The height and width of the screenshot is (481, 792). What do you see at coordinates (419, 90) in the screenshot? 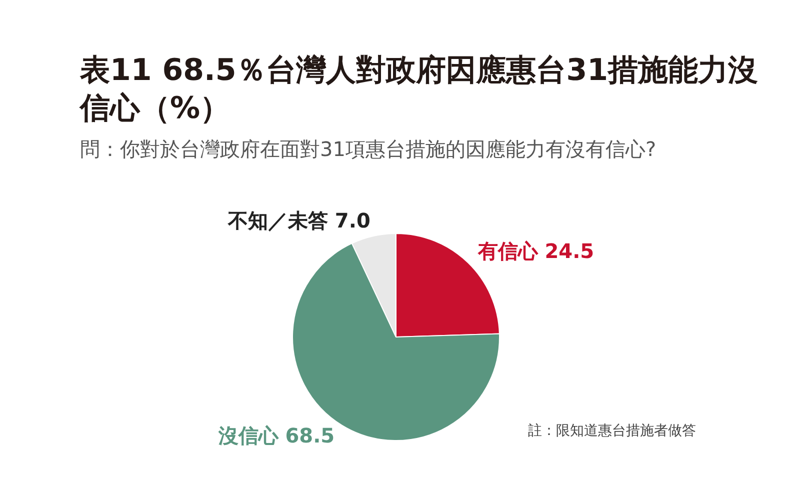
I see `chart-title: 表11 68.5％台灣人對政府因應惠台31措施能力沒信心（%）` at bounding box center [419, 90].